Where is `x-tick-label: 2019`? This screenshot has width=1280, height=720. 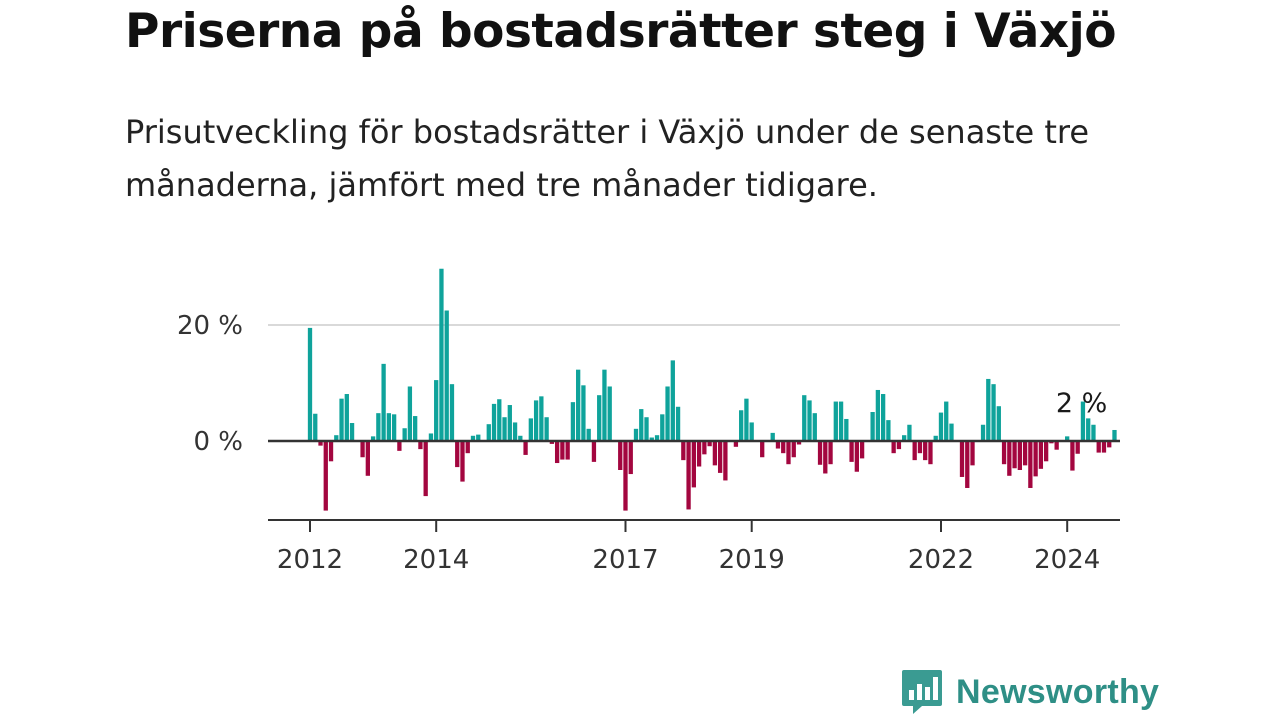 x-tick-label: 2019 is located at coordinates (752, 560).